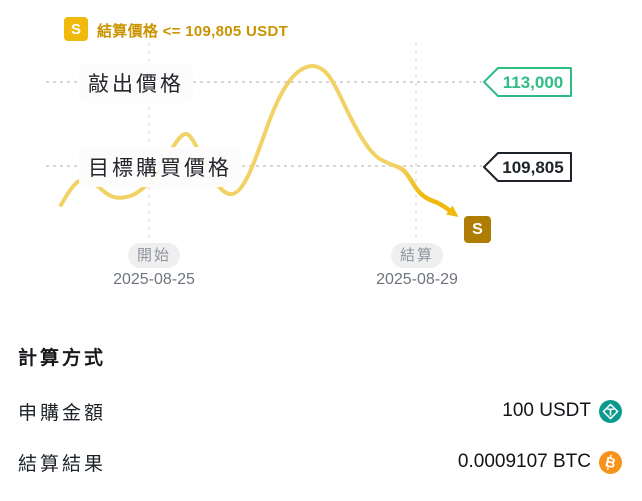  I want to click on target-price-value: 109,805, so click(533, 167).